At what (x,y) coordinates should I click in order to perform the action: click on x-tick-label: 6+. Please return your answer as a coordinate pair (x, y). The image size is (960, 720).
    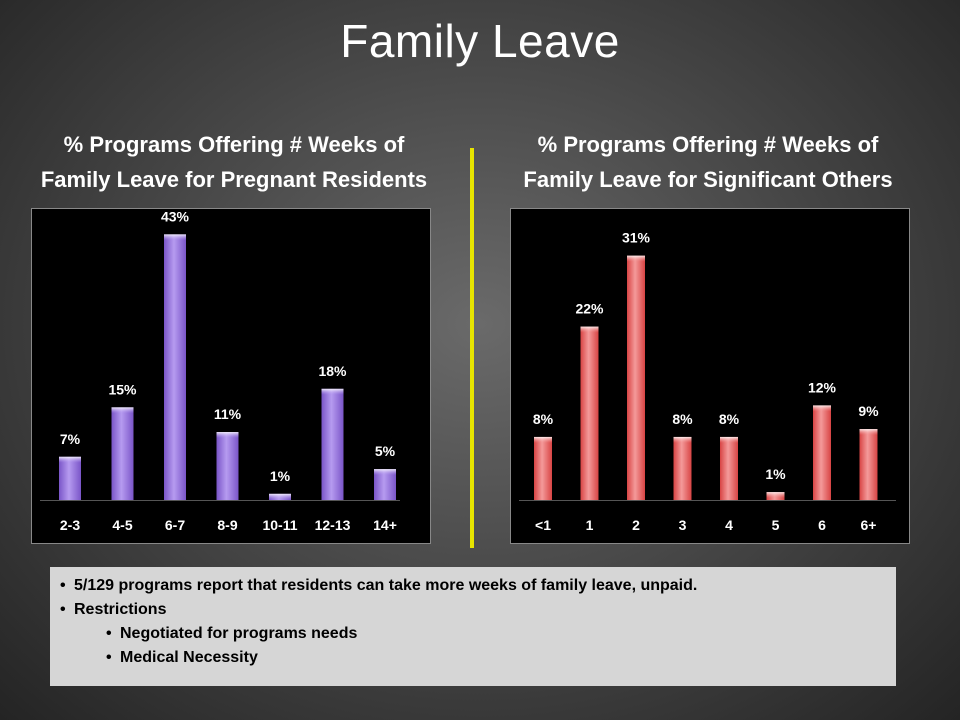
    Looking at the image, I should click on (869, 525).